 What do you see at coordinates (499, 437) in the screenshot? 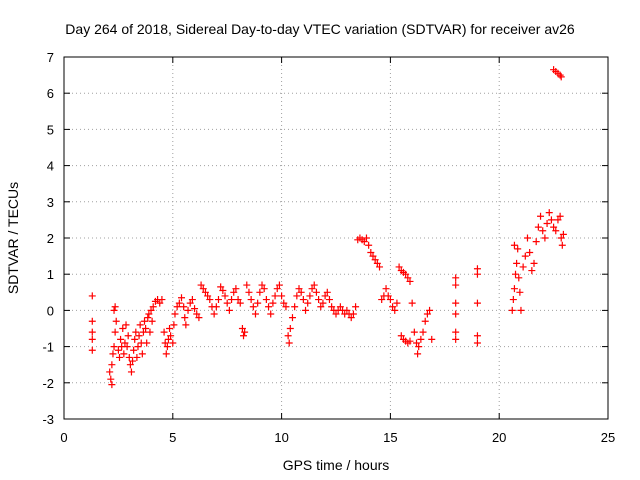
I see `x-tick-label: 20` at bounding box center [499, 437].